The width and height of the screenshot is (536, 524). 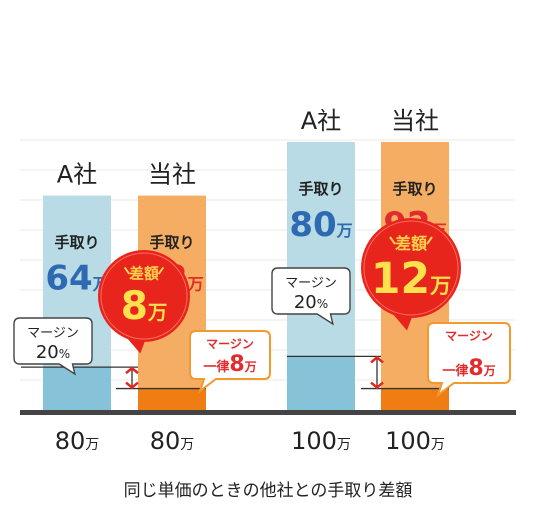 I want to click on difference-value: 8万, so click(x=144, y=306).